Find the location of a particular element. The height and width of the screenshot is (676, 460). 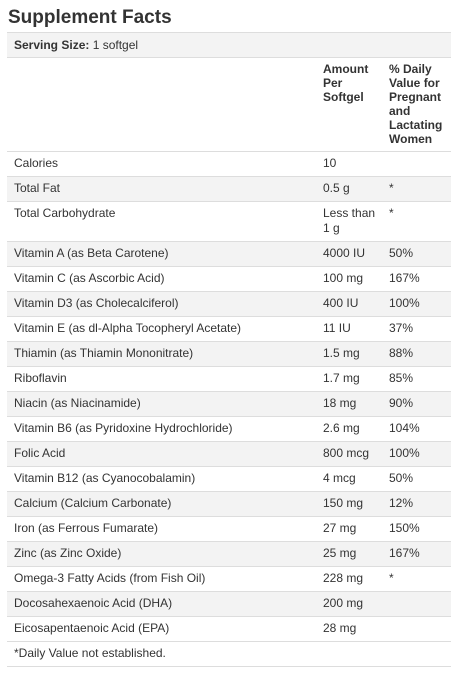

header-nutrient-cell is located at coordinates (161, 105).